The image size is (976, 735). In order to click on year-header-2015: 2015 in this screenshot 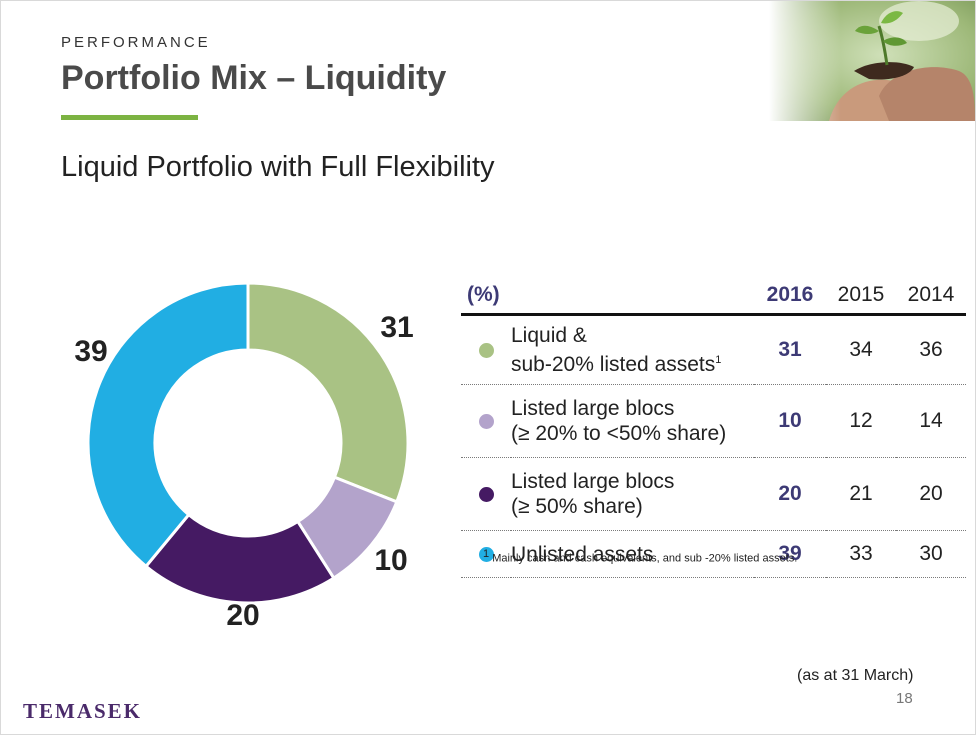, I will do `click(861, 294)`.